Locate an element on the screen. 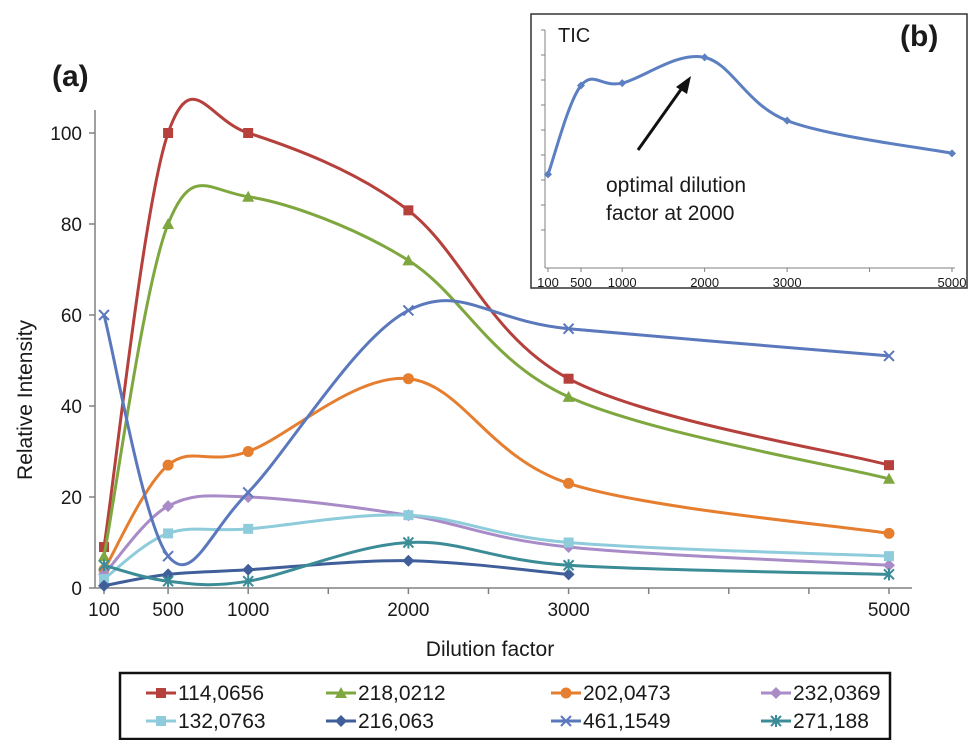 The image size is (972, 745). legend-item-114-0656: 114,0656 is located at coordinates (205, 693).